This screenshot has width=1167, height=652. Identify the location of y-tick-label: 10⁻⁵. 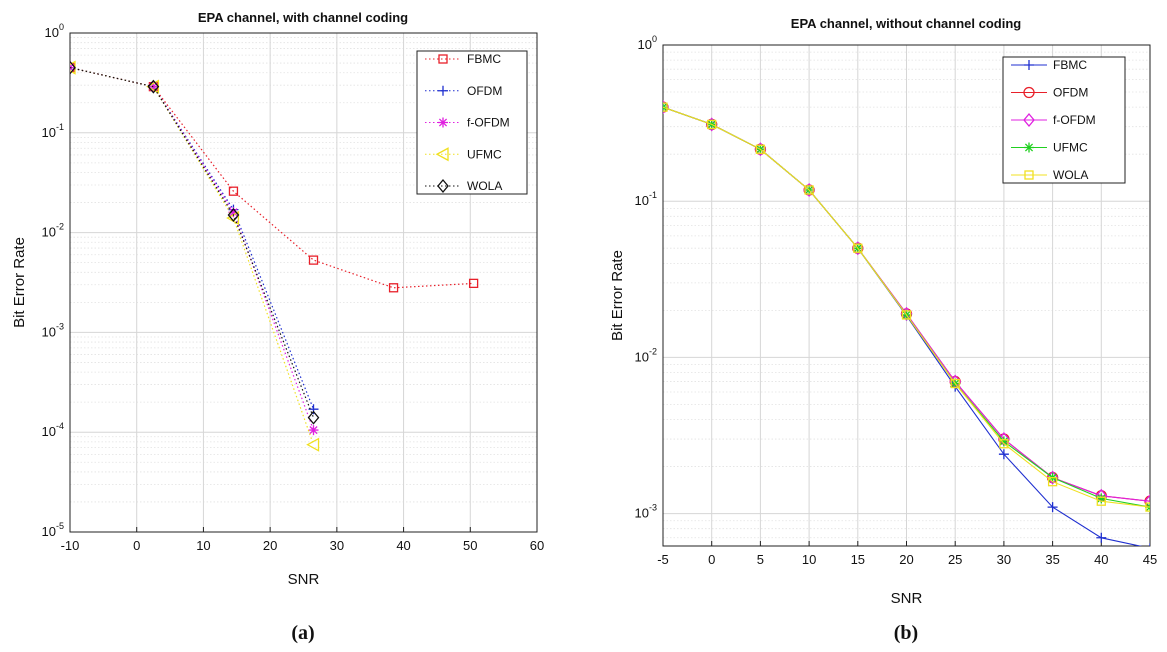
(53, 530).